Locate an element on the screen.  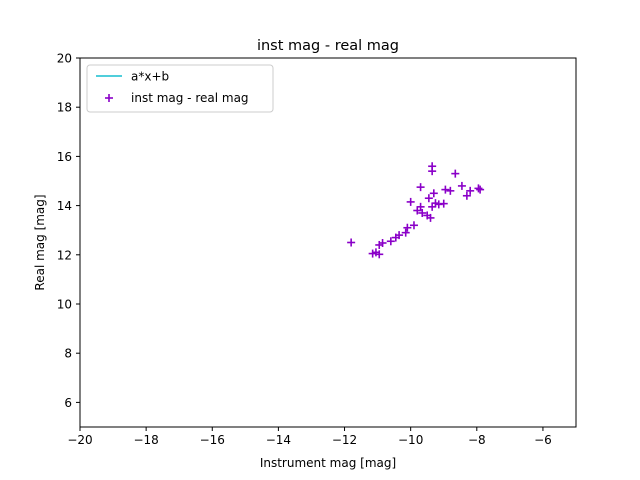
y-tick-label: 12 is located at coordinates (64, 255).